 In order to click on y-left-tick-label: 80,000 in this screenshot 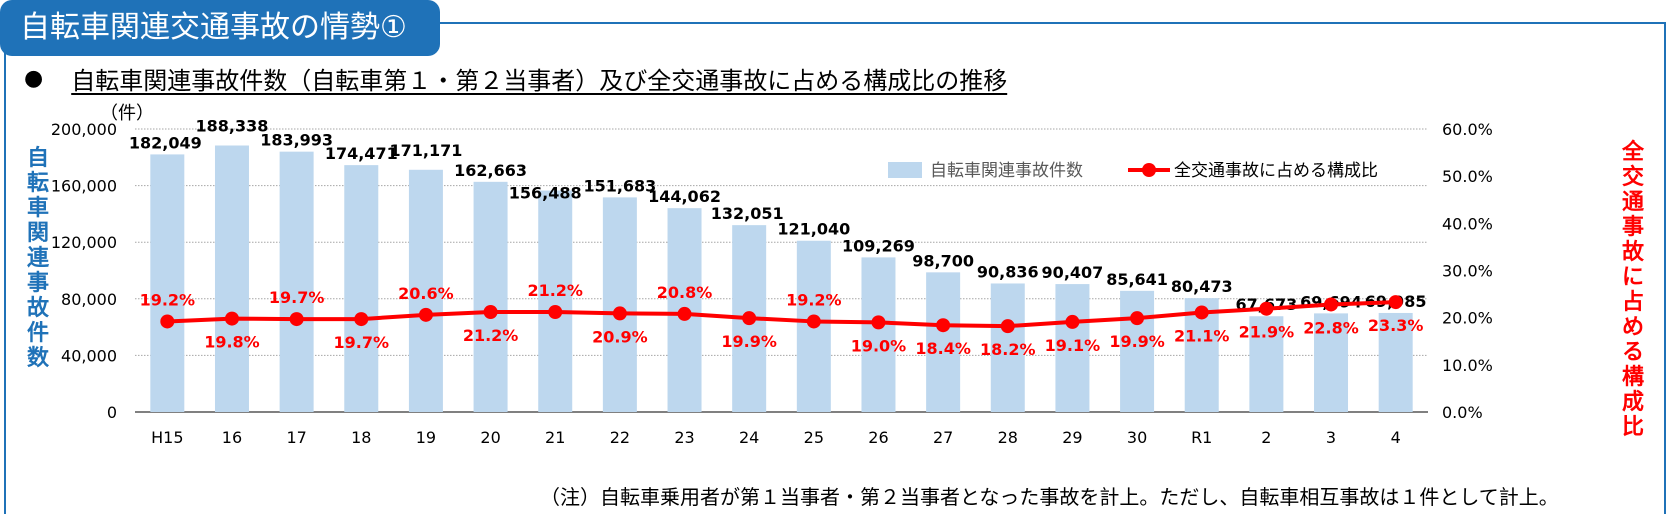, I will do `click(89, 299)`.